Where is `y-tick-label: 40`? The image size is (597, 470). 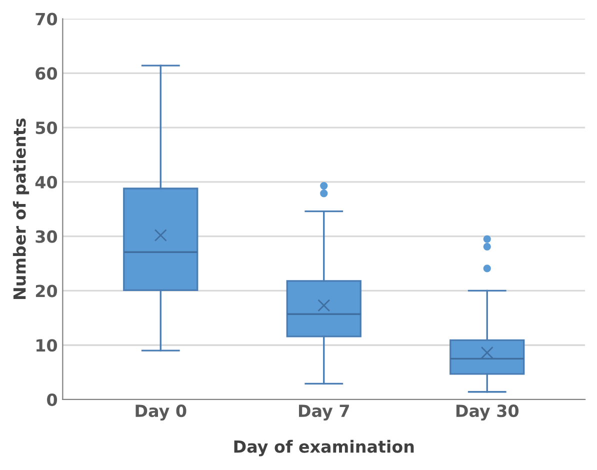 y-tick-label: 40 is located at coordinates (46, 182).